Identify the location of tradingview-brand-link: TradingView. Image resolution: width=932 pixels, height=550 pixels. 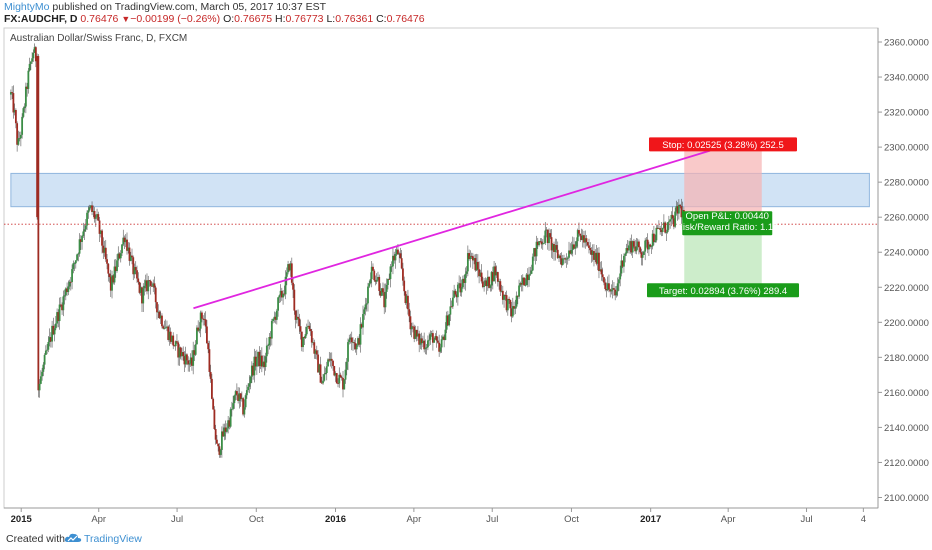
(113, 539).